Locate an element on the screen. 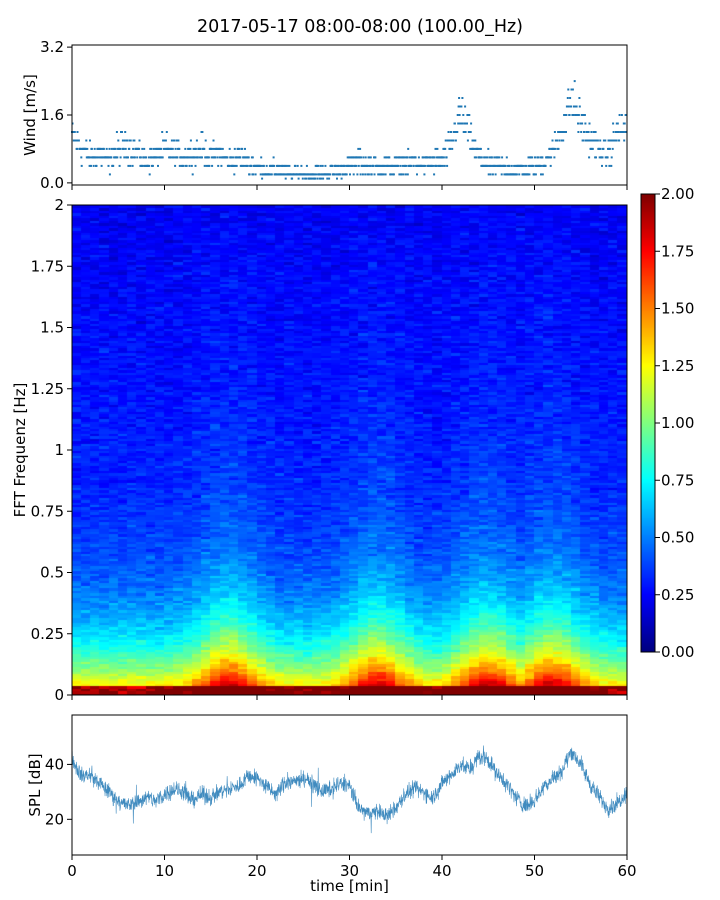 This screenshot has width=720, height=900. spl-xtick-label: 0 is located at coordinates (72, 871).